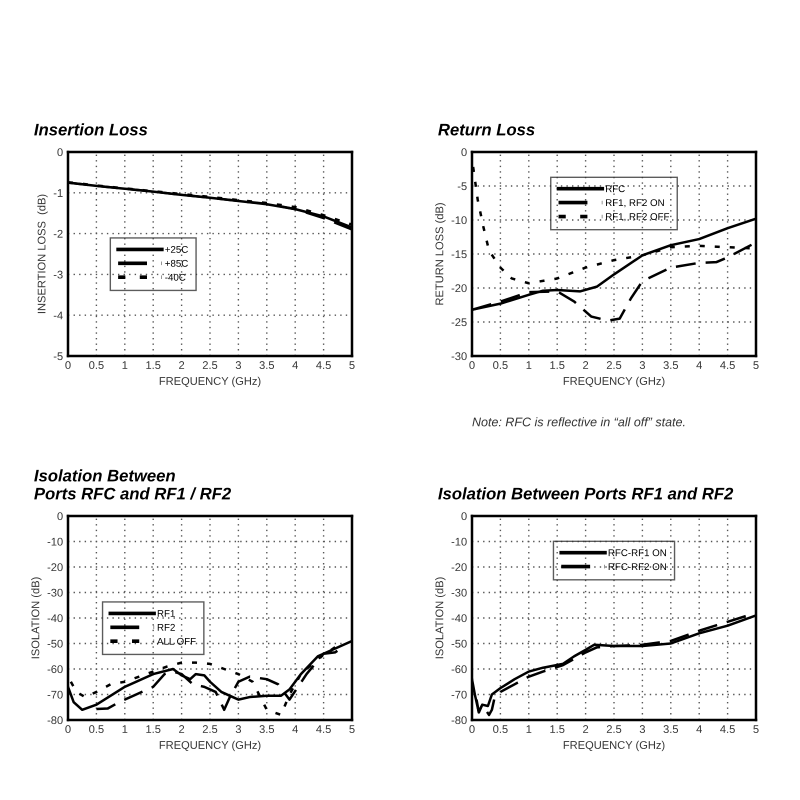 The width and height of the screenshot is (800, 800). What do you see at coordinates (440, 254) in the screenshot?
I see `y-axis-title: RETURN LOSS (dB)` at bounding box center [440, 254].